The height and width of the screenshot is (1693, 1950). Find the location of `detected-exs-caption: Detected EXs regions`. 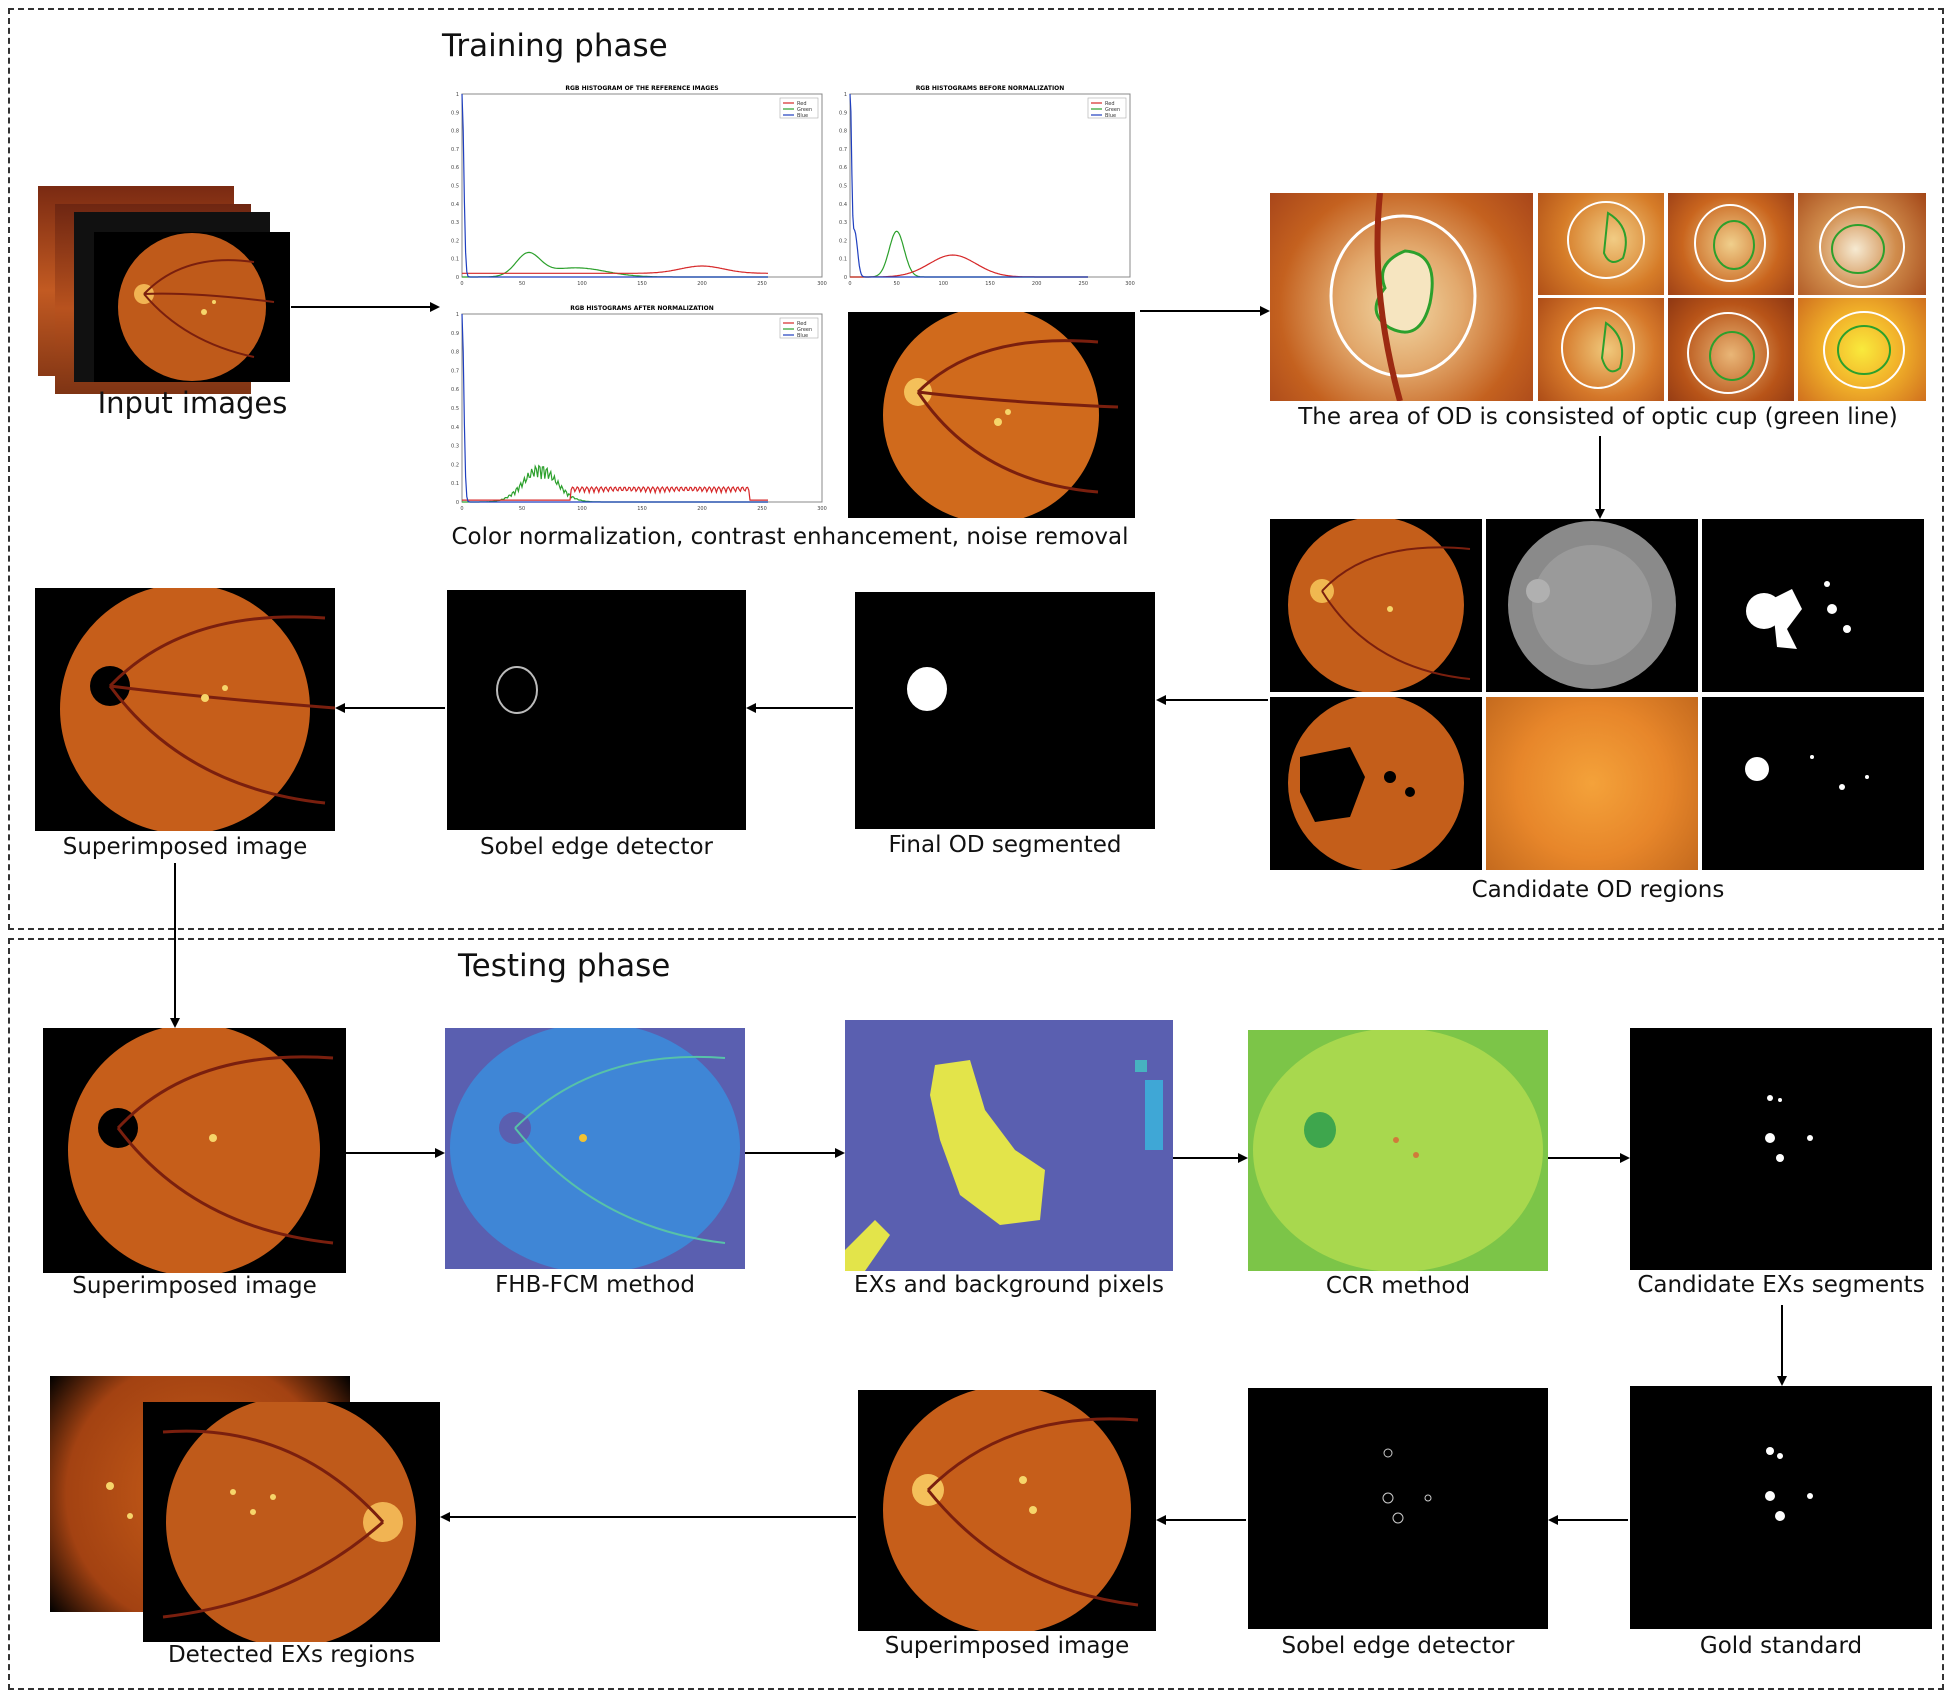

detected-exs-caption: Detected EXs regions is located at coordinates (291, 1655).